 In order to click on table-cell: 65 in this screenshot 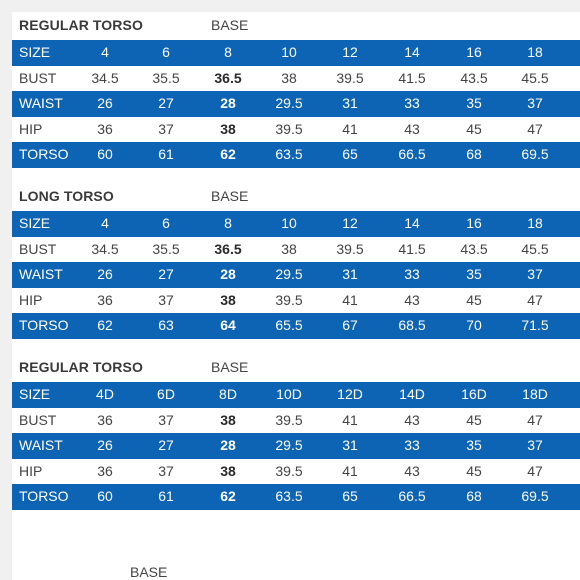, I will do `click(350, 496)`.